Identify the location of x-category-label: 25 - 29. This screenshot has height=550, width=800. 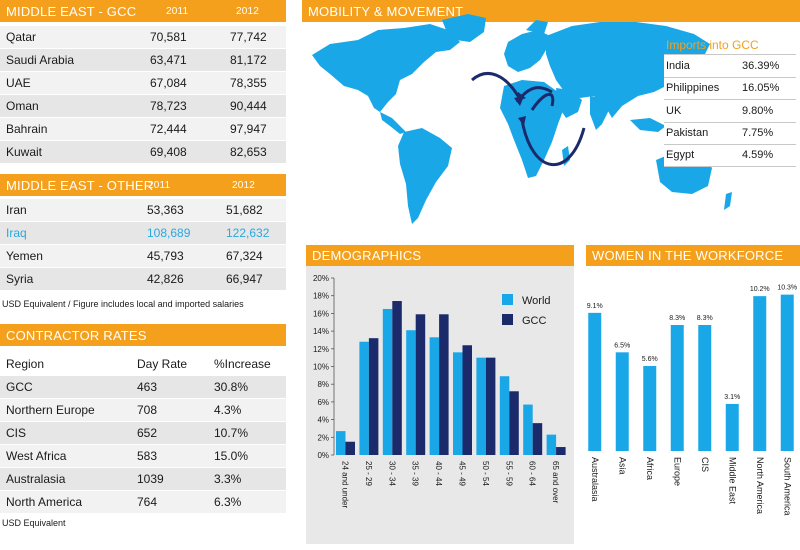
(368, 473).